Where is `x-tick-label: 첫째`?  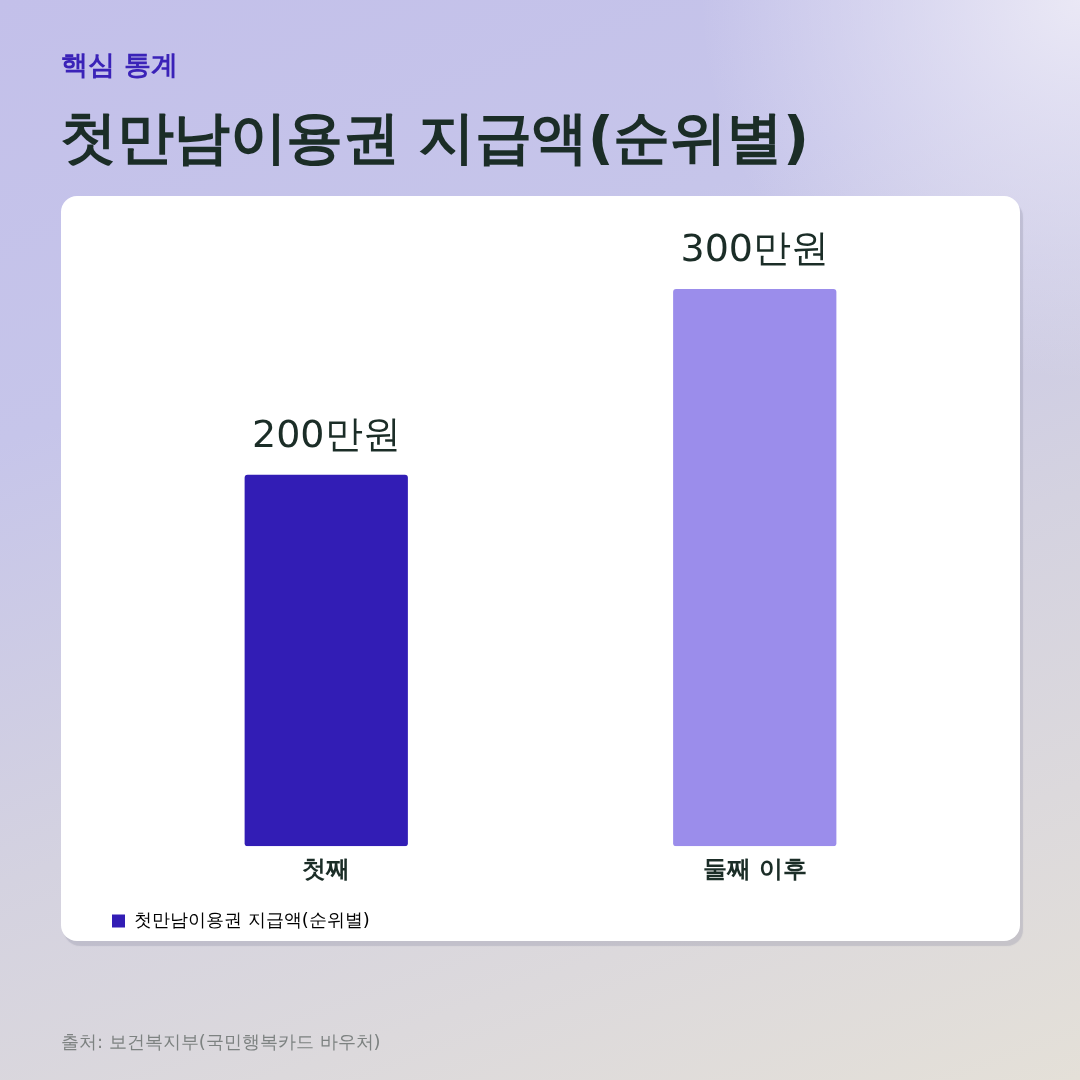
x-tick-label: 첫째 is located at coordinates (326, 868).